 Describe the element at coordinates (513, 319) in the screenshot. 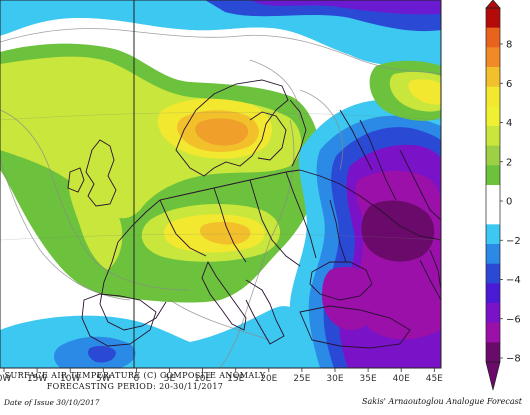

I see `legend-label: −6` at that location.